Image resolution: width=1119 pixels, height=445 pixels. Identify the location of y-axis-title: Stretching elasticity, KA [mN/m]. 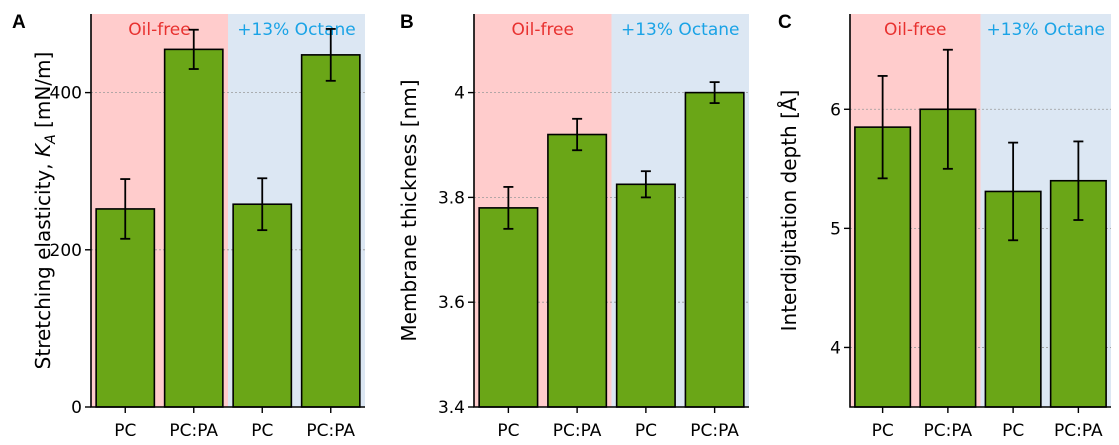
(45, 211).